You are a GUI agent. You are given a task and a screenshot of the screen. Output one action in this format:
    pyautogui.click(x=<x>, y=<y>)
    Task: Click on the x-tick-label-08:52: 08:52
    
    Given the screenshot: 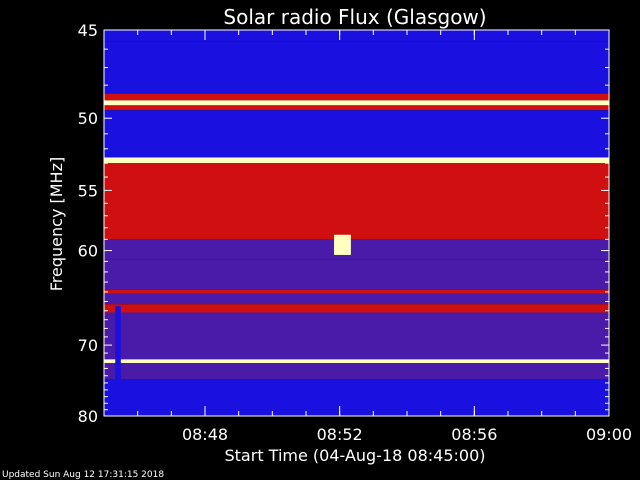 What is the action you would take?
    pyautogui.click(x=340, y=434)
    